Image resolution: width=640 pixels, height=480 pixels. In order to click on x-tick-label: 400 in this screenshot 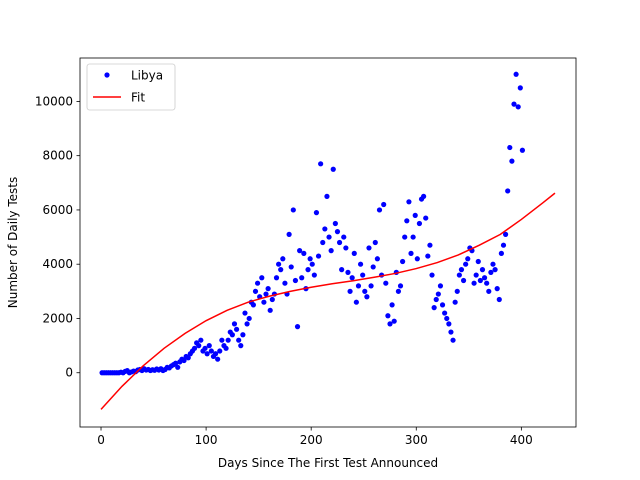, I will do `click(521, 440)`.